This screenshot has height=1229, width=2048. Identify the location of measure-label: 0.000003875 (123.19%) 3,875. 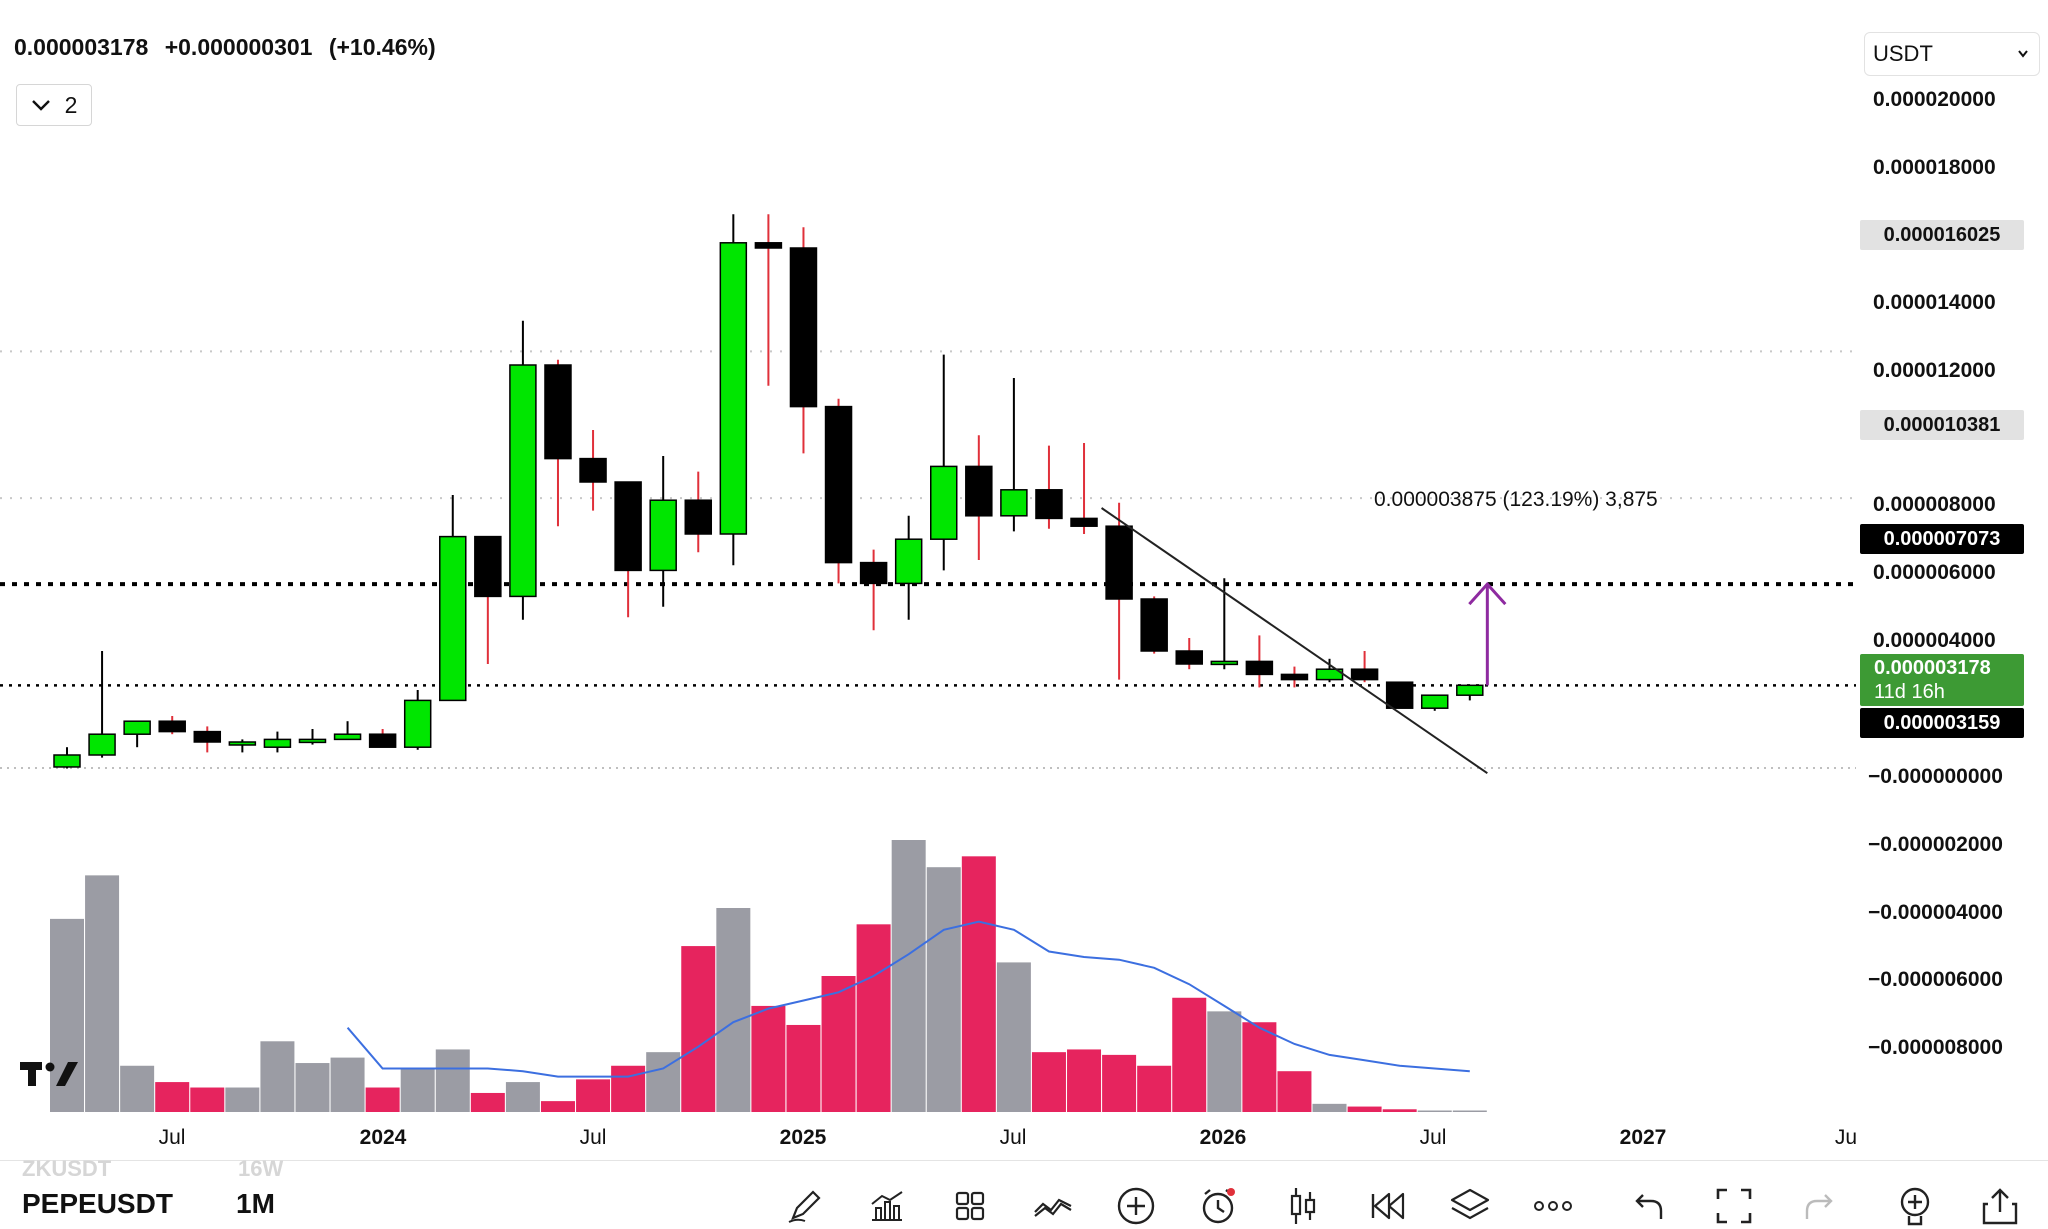
(1516, 499).